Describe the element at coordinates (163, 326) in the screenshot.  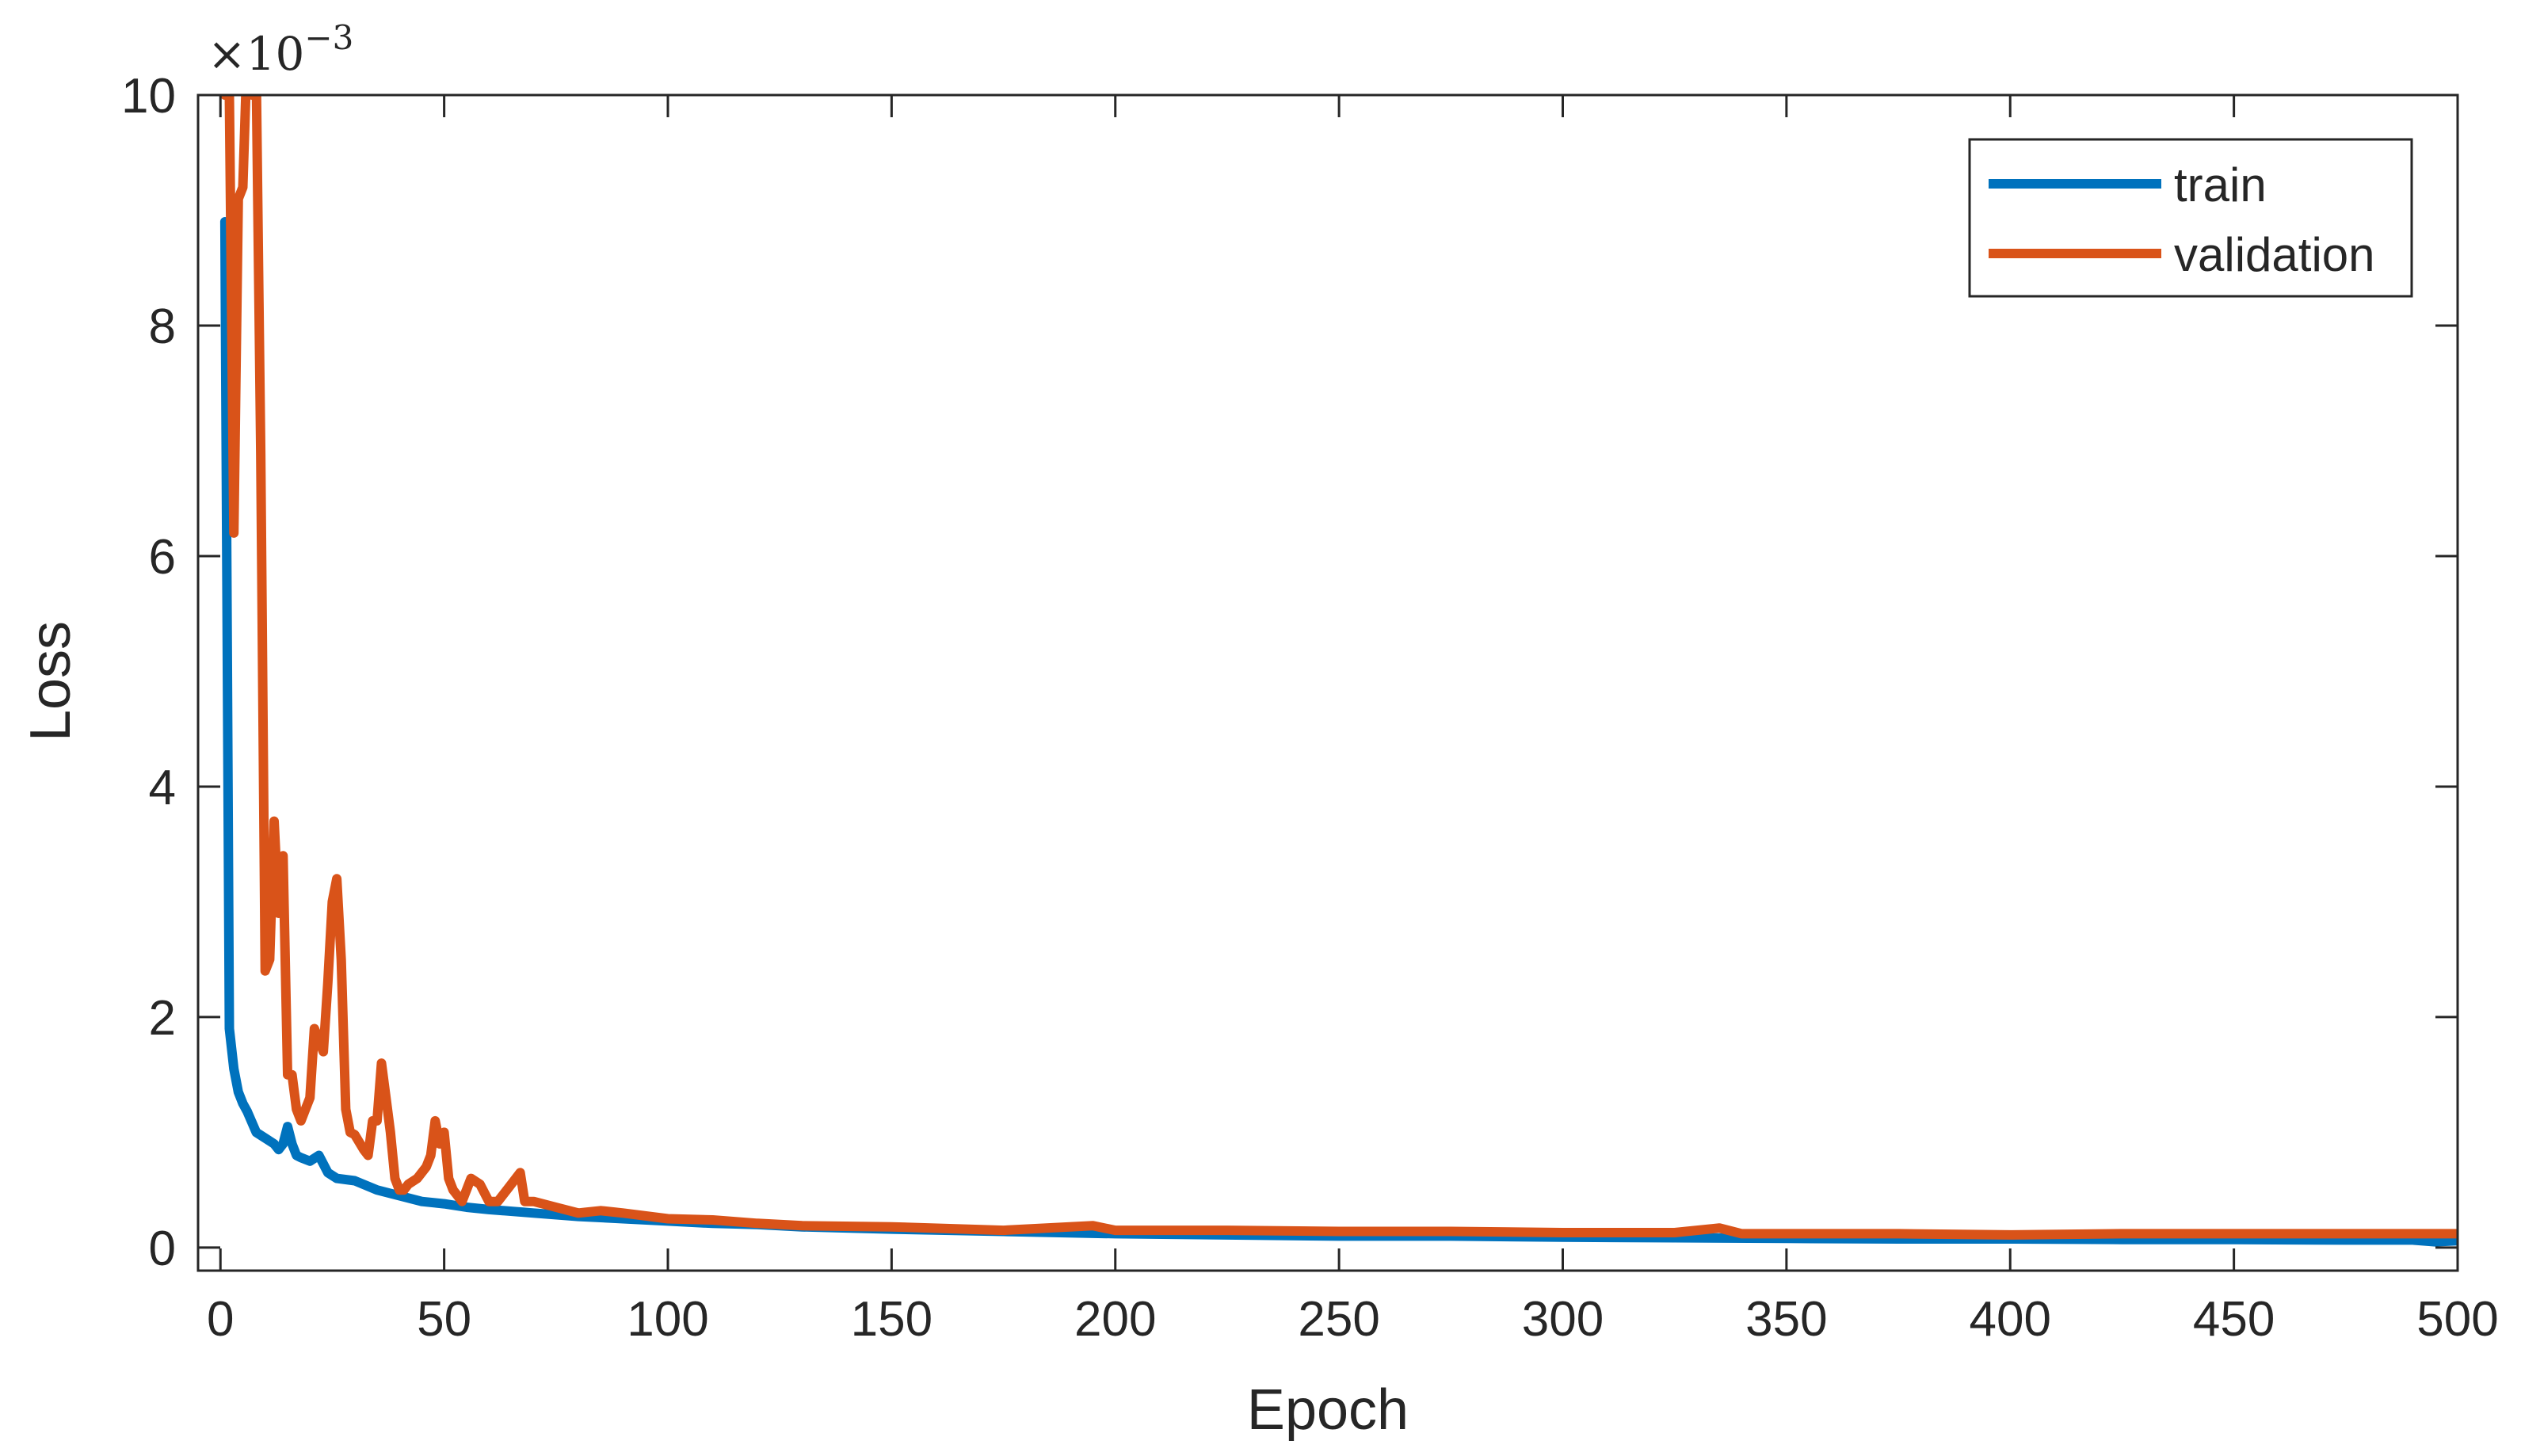
I see `y-tick-label: 8` at that location.